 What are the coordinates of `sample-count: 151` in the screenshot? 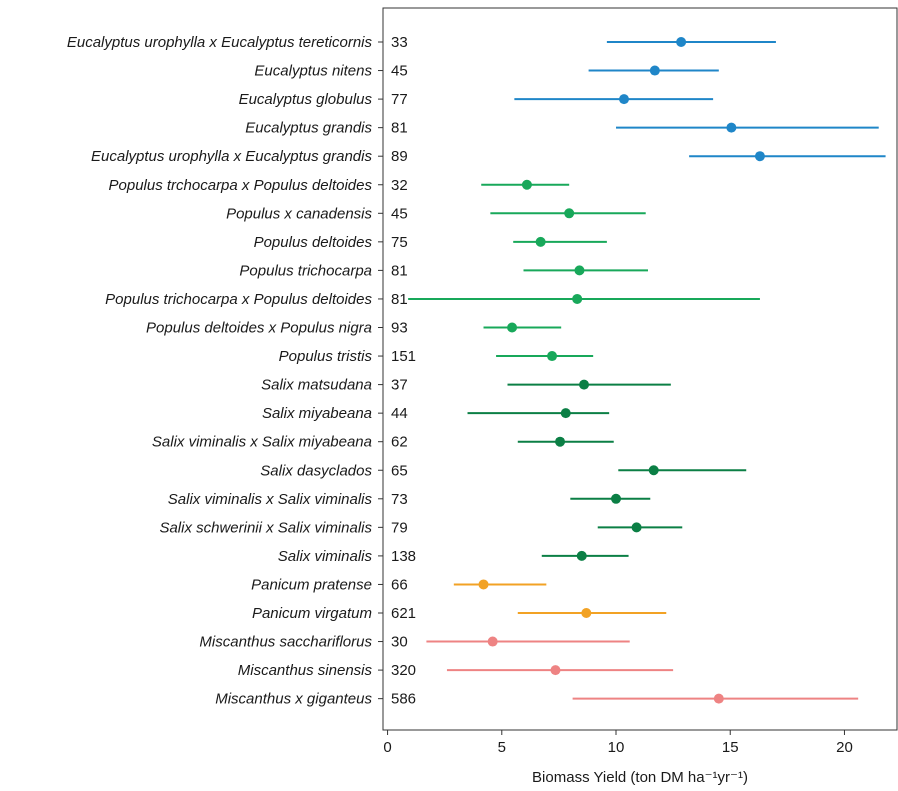 It's located at (403, 356).